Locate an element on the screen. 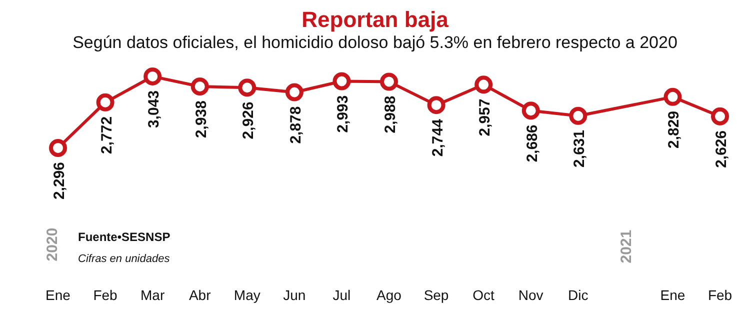 This screenshot has height=320, width=750. data-label: 2,772 is located at coordinates (107, 135).